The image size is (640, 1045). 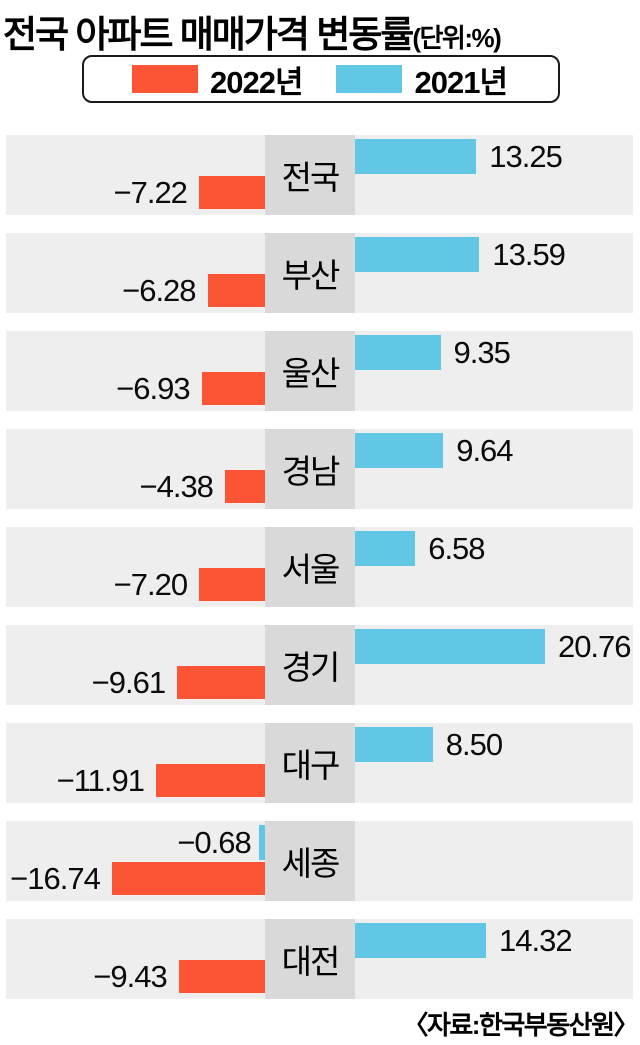 What do you see at coordinates (369, 79) in the screenshot?
I see `legend-swatch-2021` at bounding box center [369, 79].